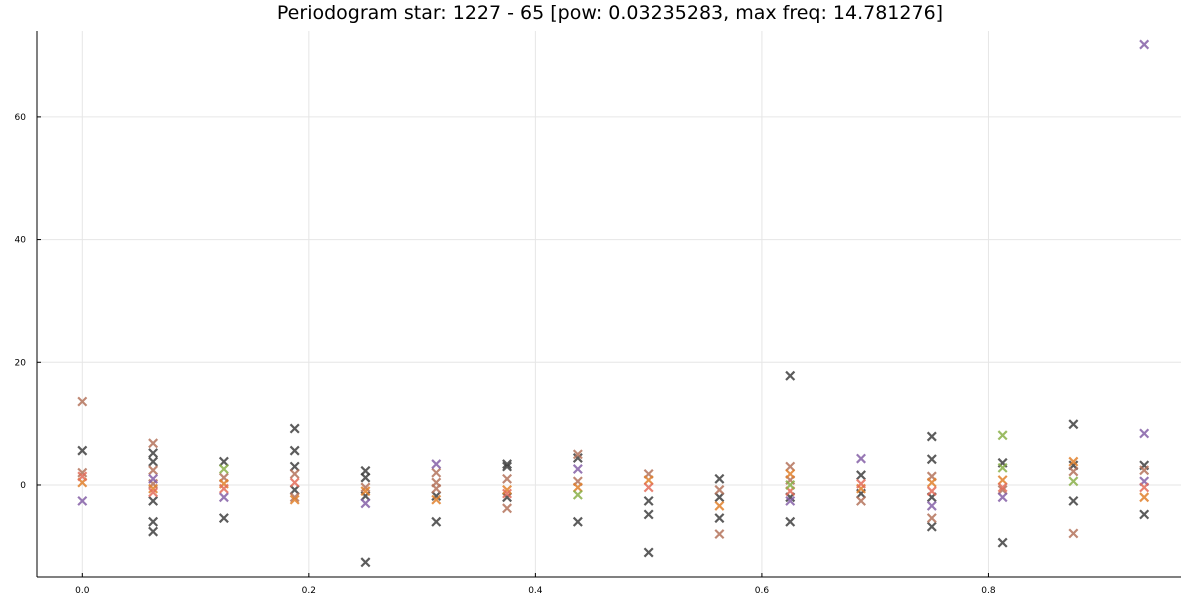  Describe the element at coordinates (988, 591) in the screenshot. I see `x-tick-label: 0.8` at that location.